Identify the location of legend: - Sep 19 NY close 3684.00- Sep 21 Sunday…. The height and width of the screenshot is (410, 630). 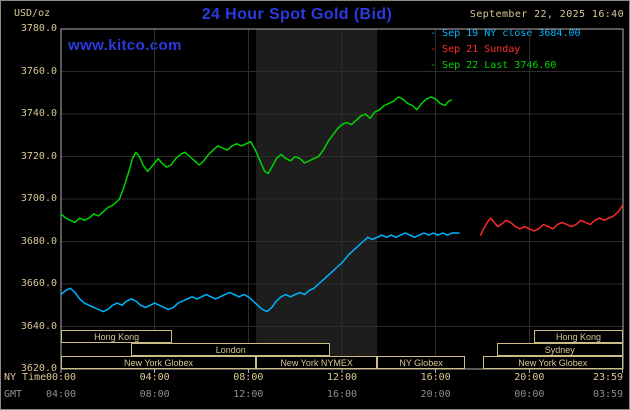
(505, 50).